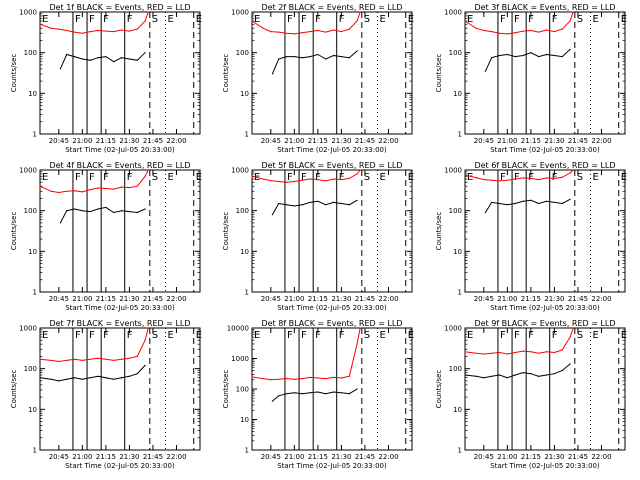 Image resolution: width=640 pixels, height=480 pixels. I want to click on chart-title: Det 1f BLACK = Events, RED = LLD, so click(119, 7).